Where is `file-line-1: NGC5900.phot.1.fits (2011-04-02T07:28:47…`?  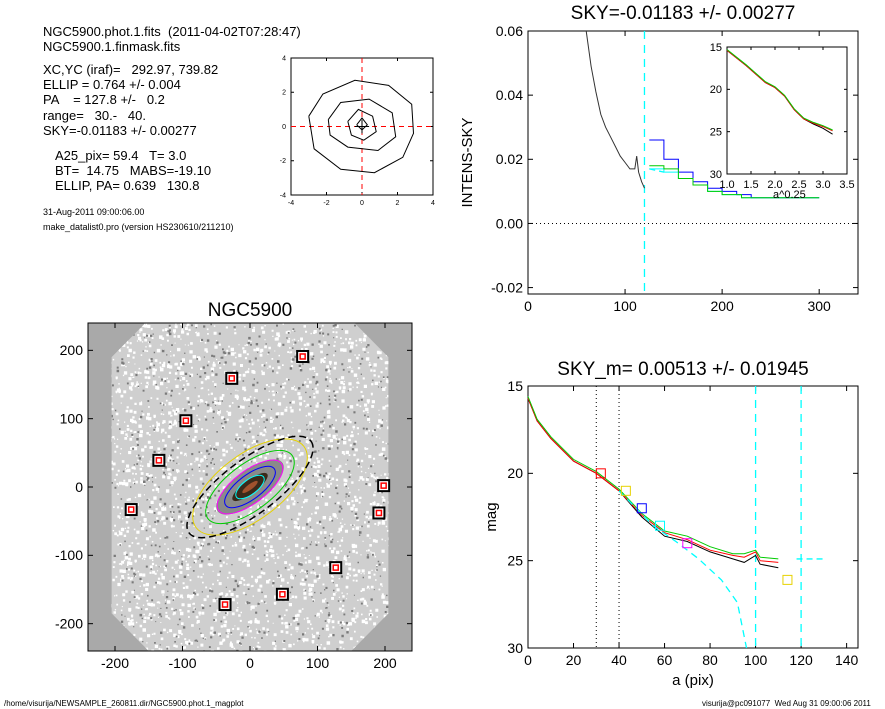 file-line-1: NGC5900.phot.1.fits (2011-04-02T07:28:47… is located at coordinates (172, 31).